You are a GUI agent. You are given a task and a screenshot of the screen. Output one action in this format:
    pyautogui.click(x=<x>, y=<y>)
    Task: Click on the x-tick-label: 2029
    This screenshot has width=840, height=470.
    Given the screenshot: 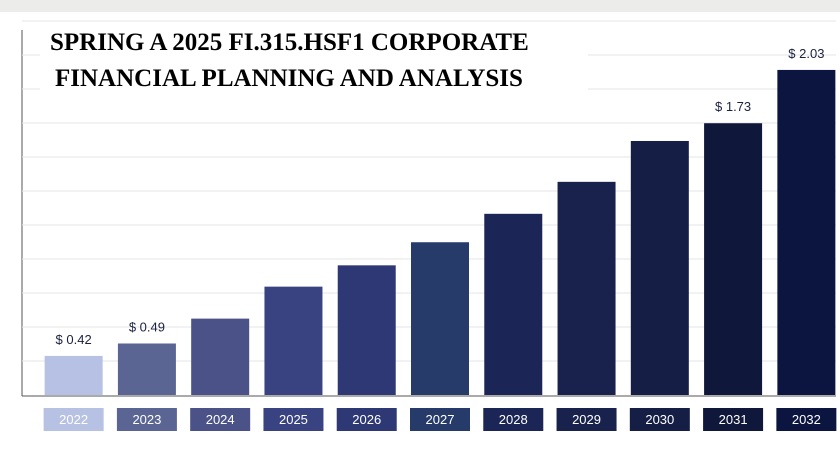 What is the action you would take?
    pyautogui.click(x=586, y=419)
    